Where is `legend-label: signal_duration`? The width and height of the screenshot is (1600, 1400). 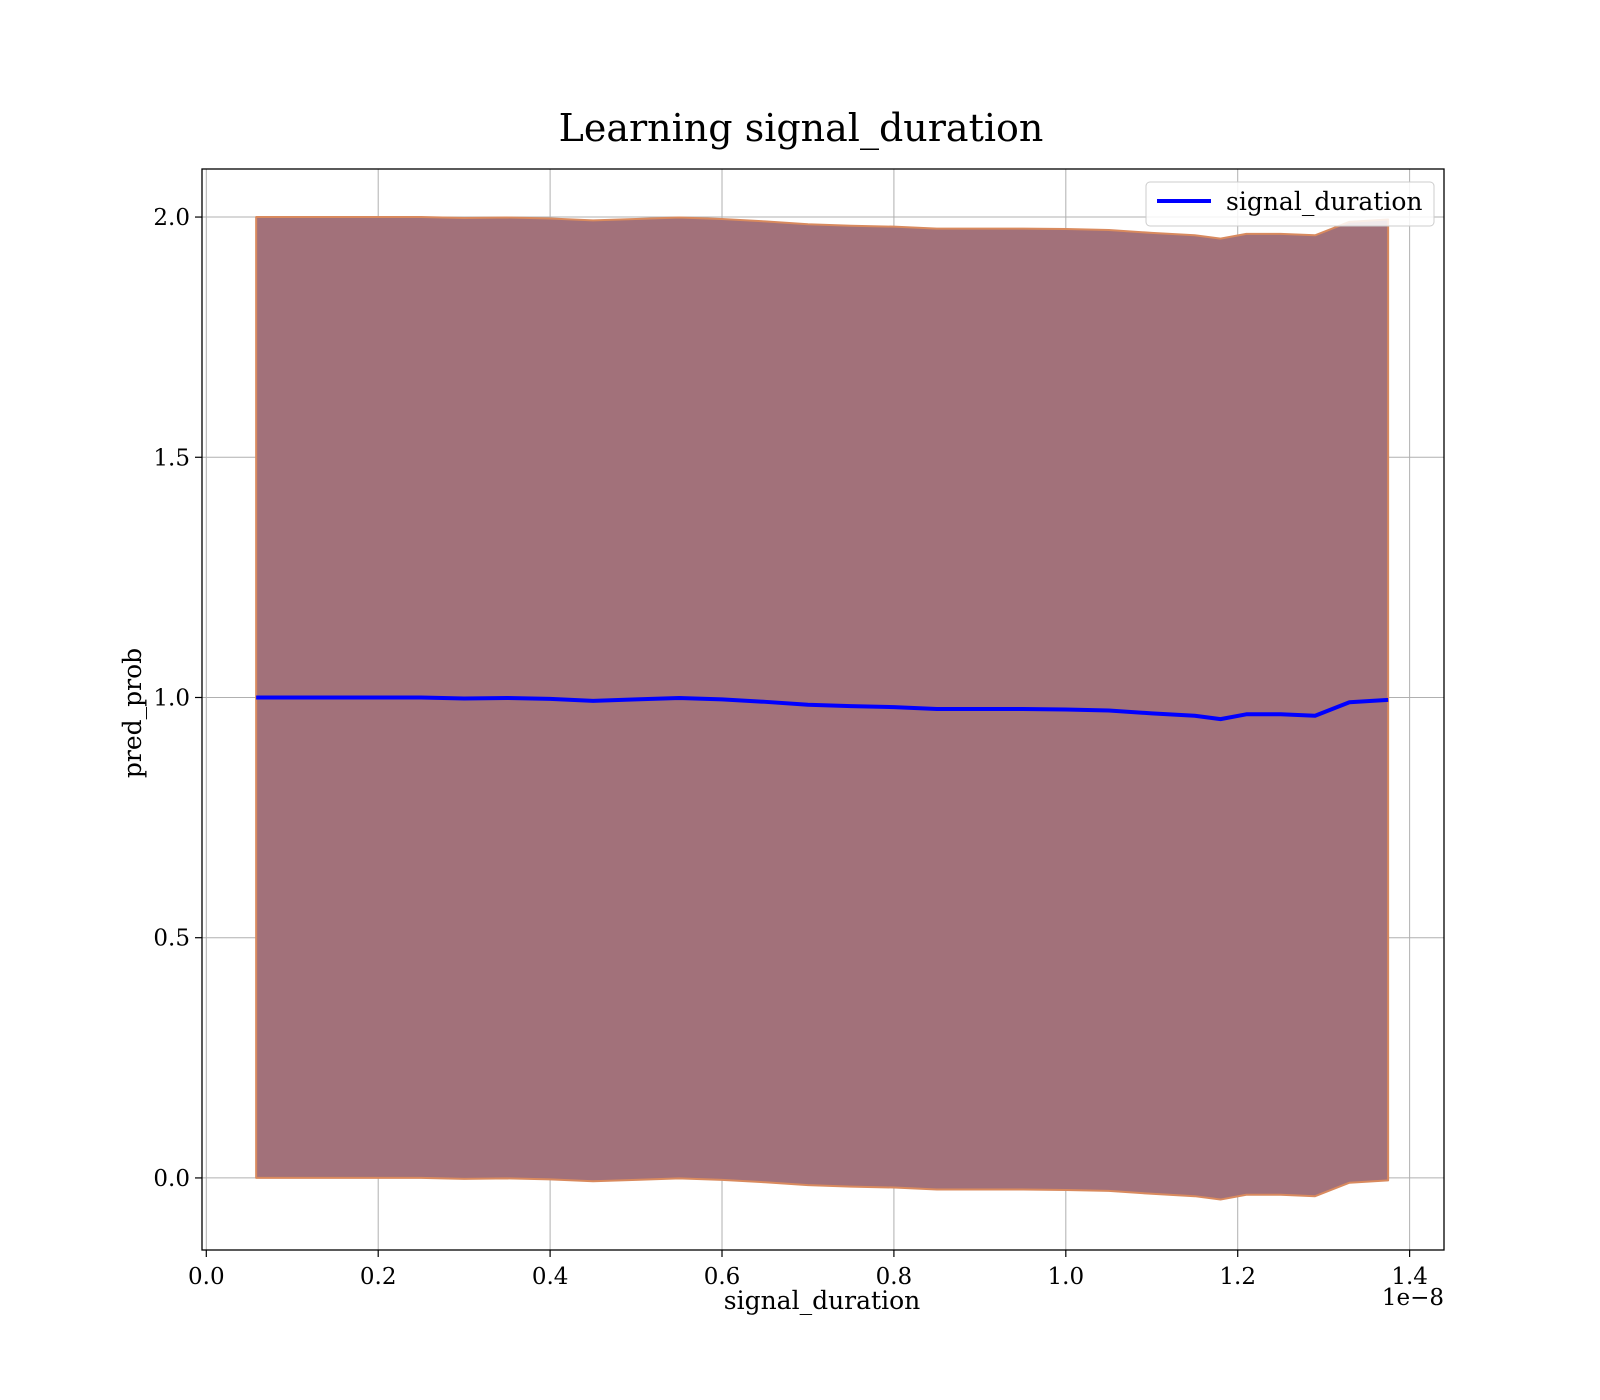 legend-label: signal_duration is located at coordinates (1324, 201).